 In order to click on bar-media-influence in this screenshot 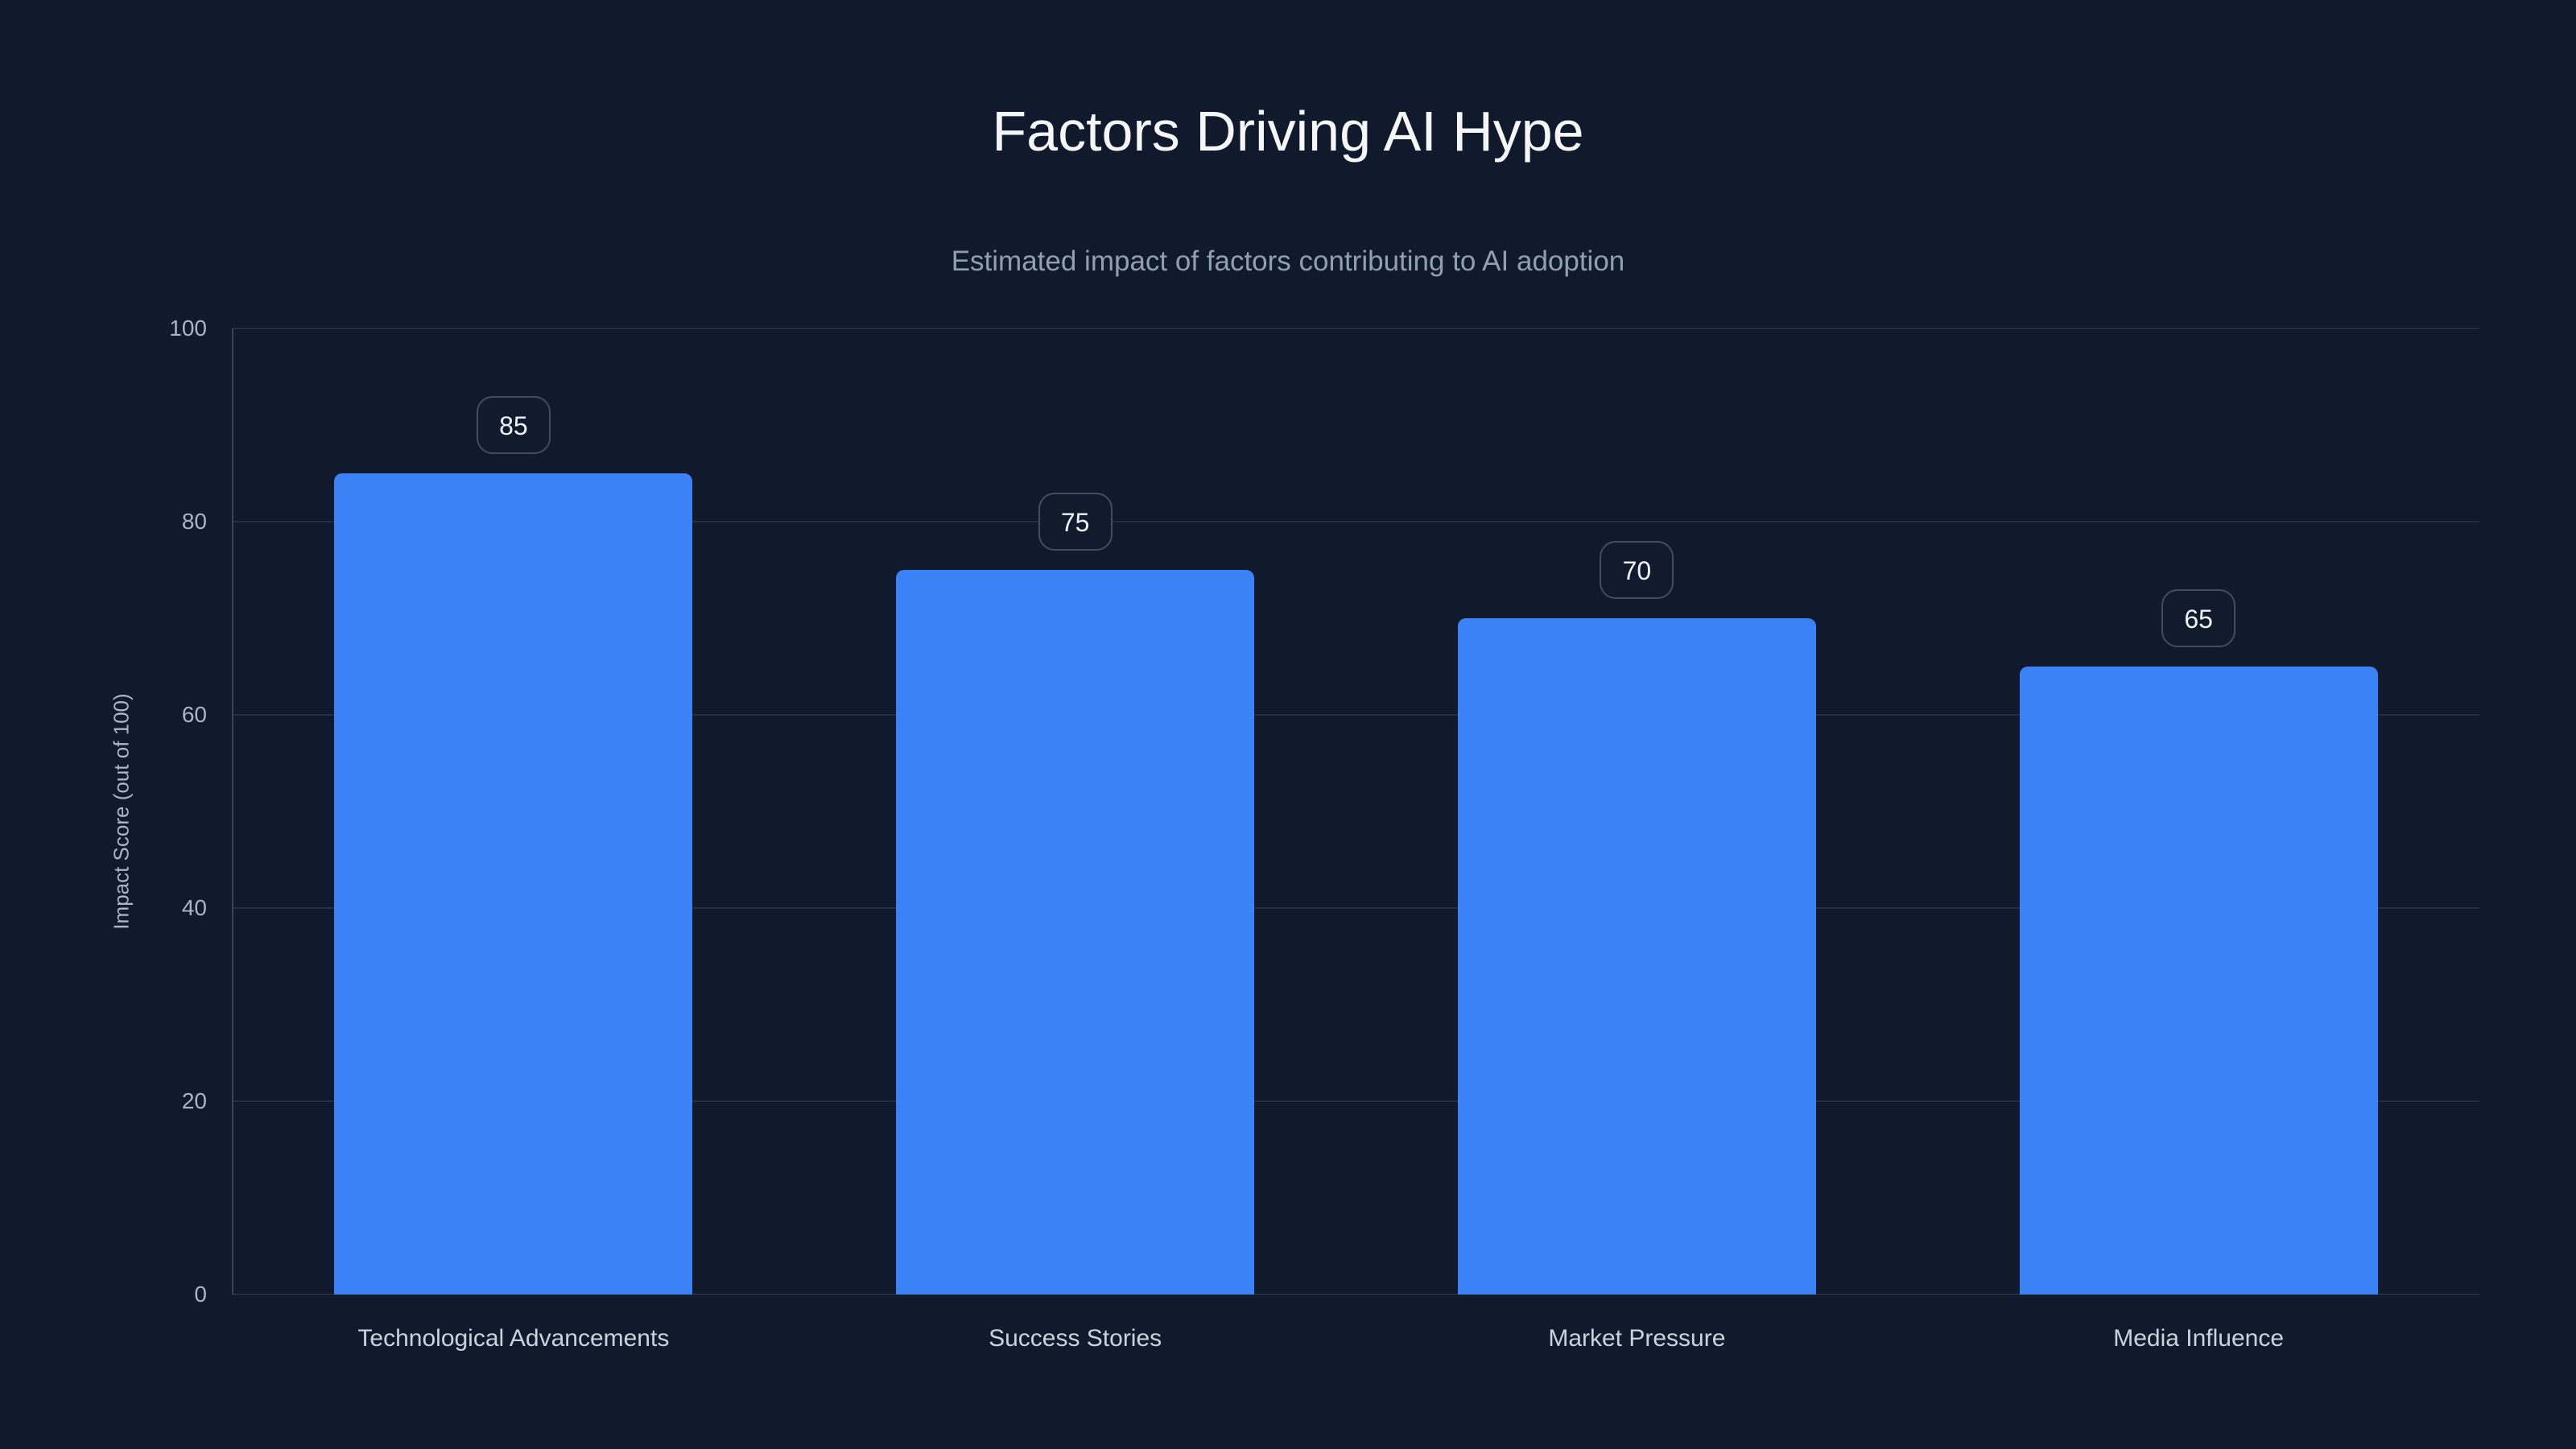, I will do `click(2198, 980)`.